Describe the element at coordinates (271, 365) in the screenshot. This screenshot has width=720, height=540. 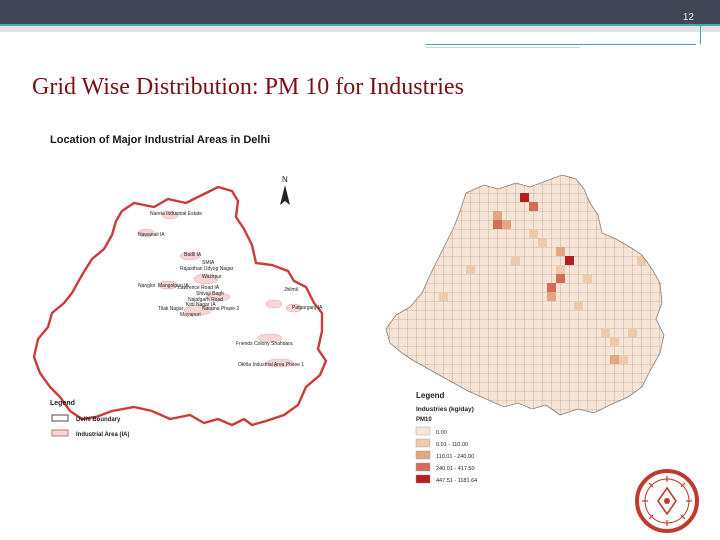
I see `label-okhla: Okhla Industrial Area Phase 1` at that location.